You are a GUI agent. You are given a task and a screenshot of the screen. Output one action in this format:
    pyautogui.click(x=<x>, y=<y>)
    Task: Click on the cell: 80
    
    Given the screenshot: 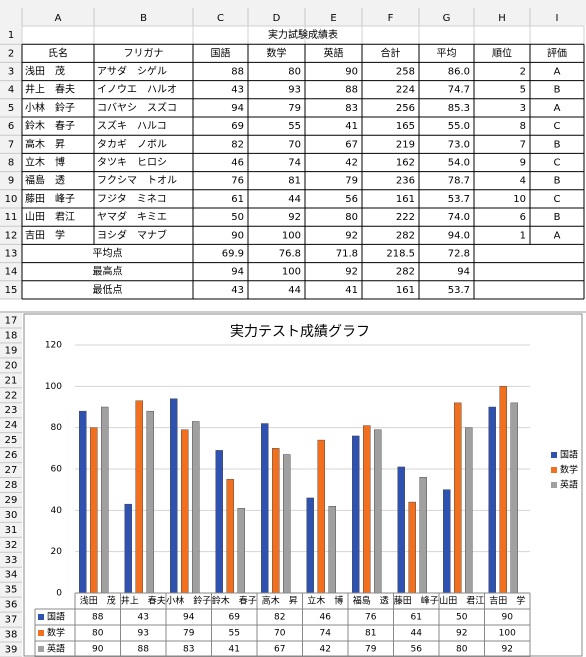 What is the action you would take?
    pyautogui.click(x=294, y=72)
    